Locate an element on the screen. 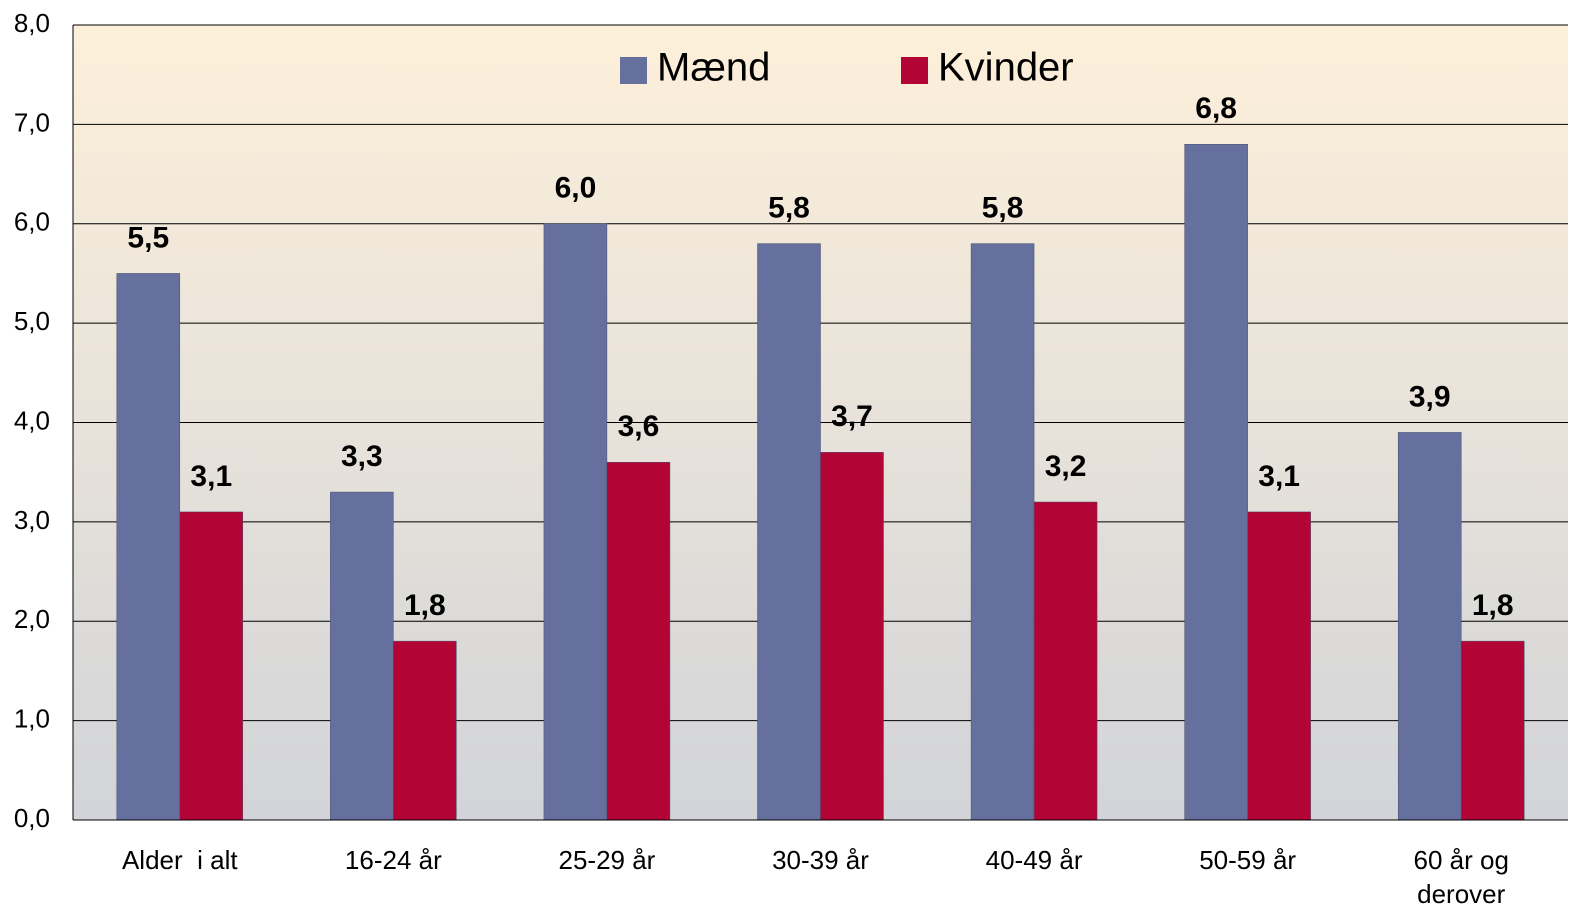 Image resolution: width=1575 pixels, height=916 pixels. value-label: 6,0 is located at coordinates (576, 188).